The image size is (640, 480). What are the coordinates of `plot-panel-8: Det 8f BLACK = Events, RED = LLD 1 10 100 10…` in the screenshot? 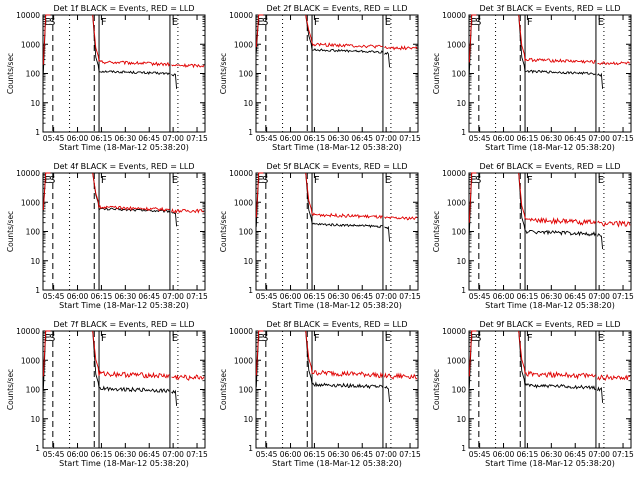 It's located at (320, 394).